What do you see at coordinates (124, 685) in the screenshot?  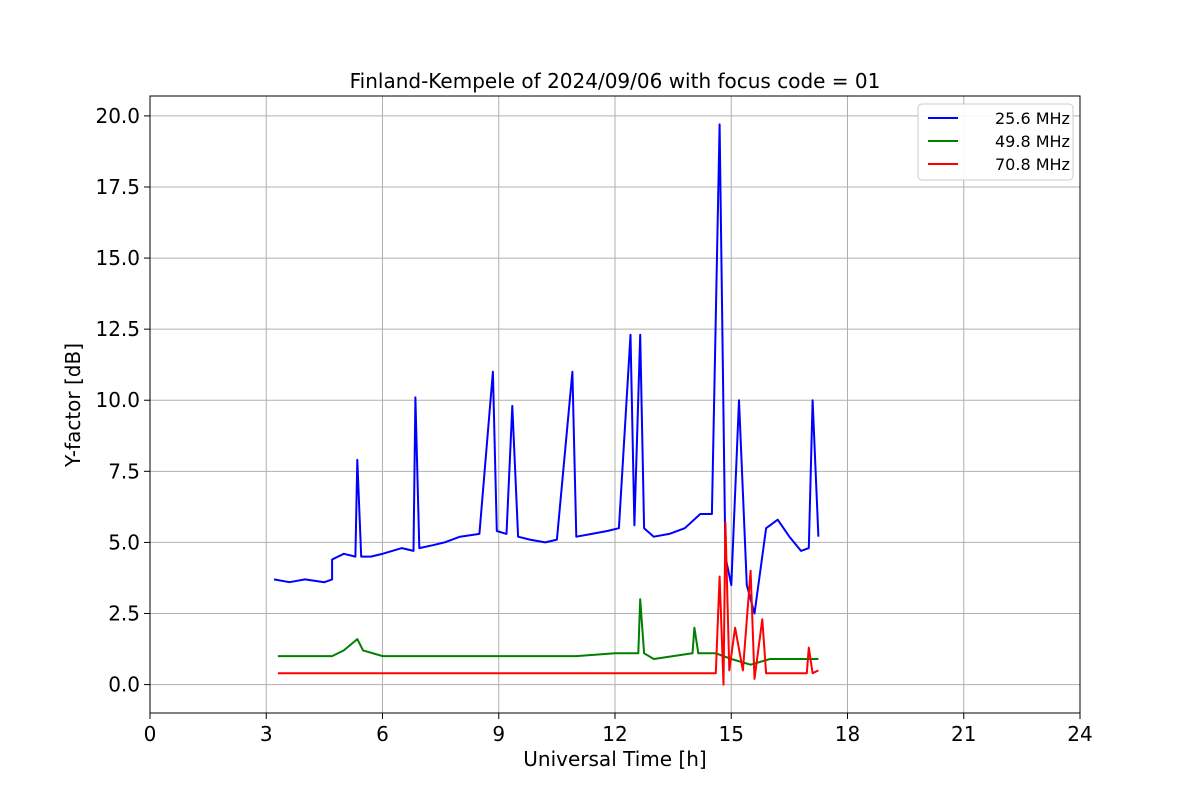 I see `y-tick-label: 0.0` at bounding box center [124, 685].